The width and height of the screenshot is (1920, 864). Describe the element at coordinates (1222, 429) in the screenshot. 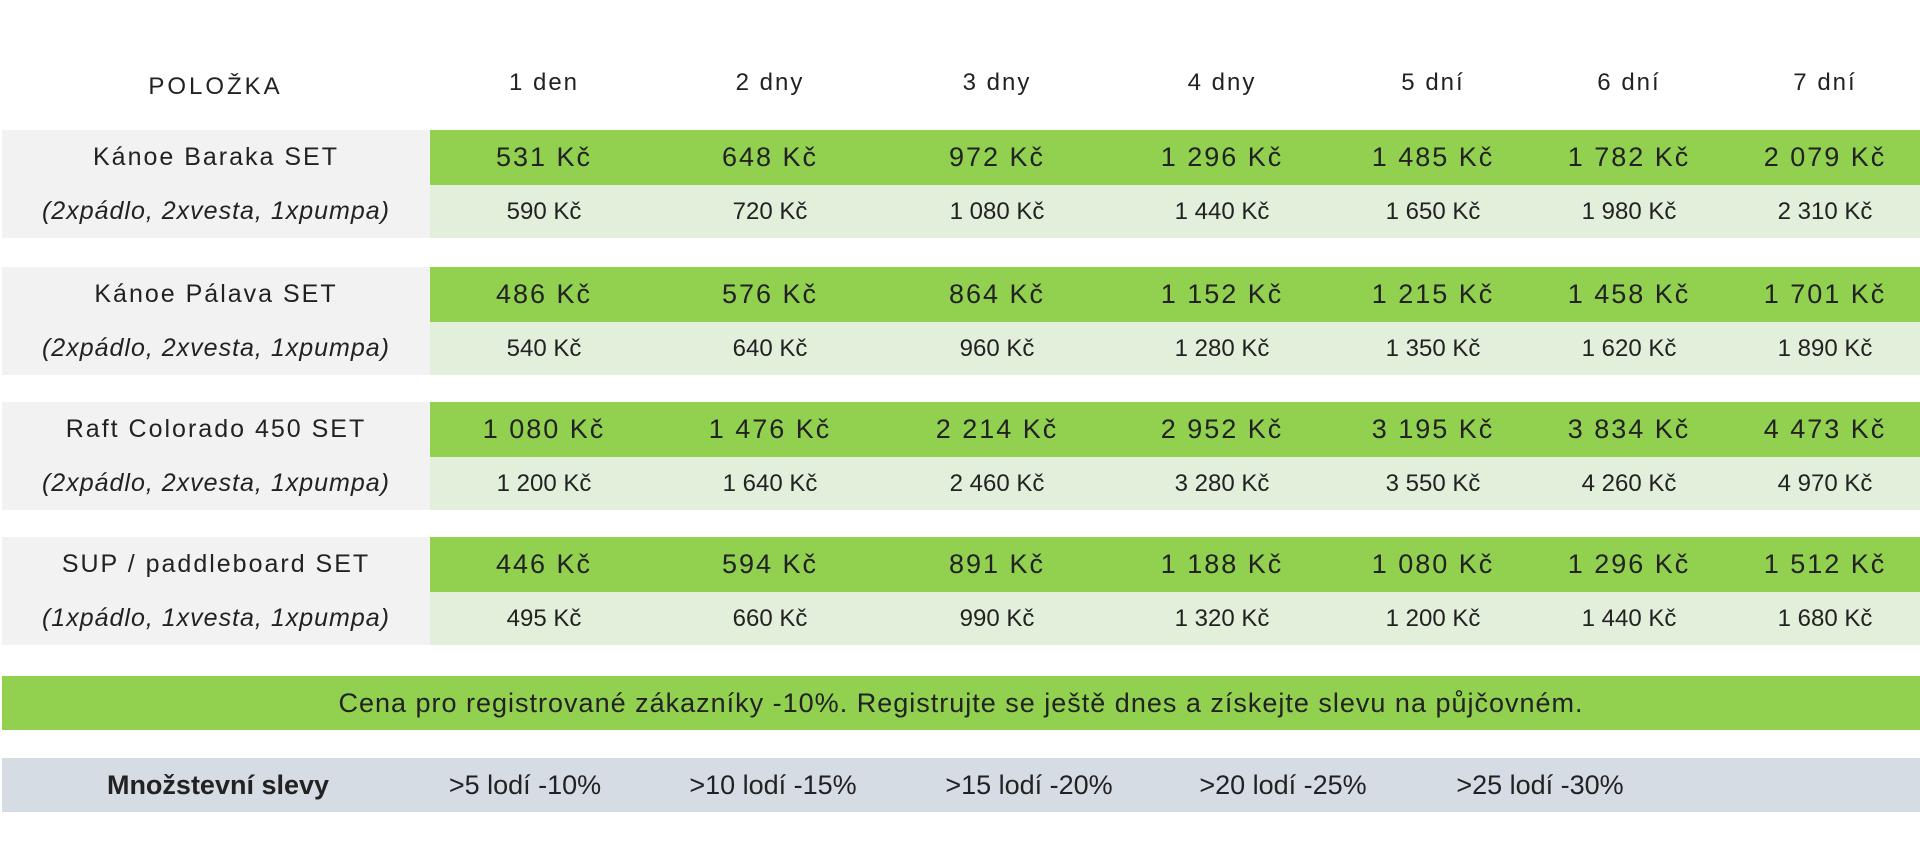

I see `registered-price: 2 952 Kč` at that location.